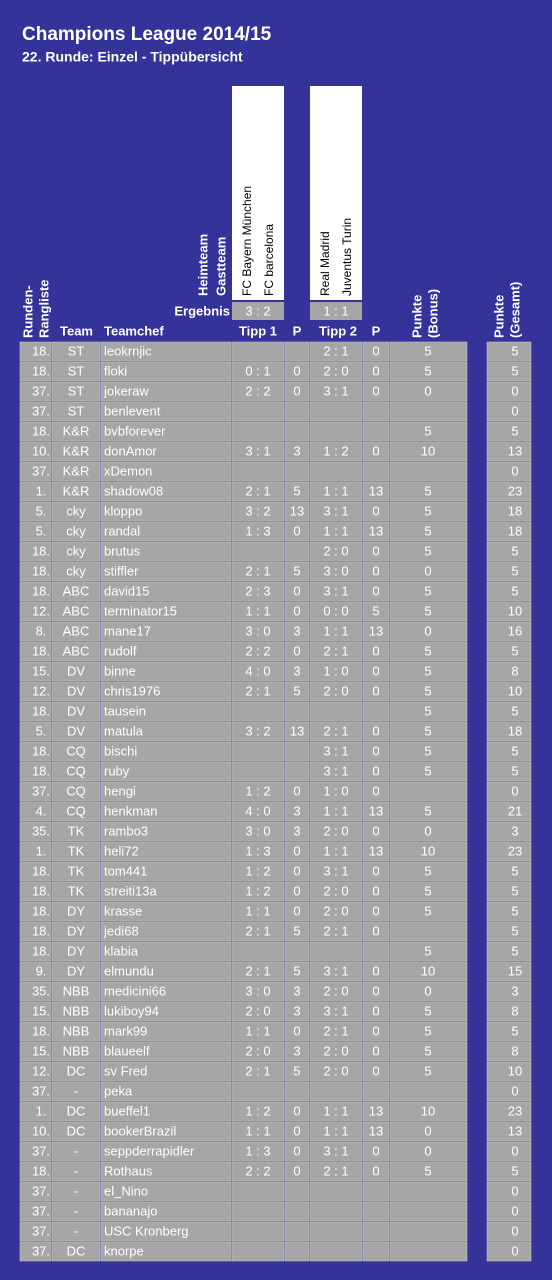 This screenshot has height=1280, width=552. Describe the element at coordinates (132, 57) in the screenshot. I see `subtitle: 22. Runde: Einzel - Tippübersicht` at that location.